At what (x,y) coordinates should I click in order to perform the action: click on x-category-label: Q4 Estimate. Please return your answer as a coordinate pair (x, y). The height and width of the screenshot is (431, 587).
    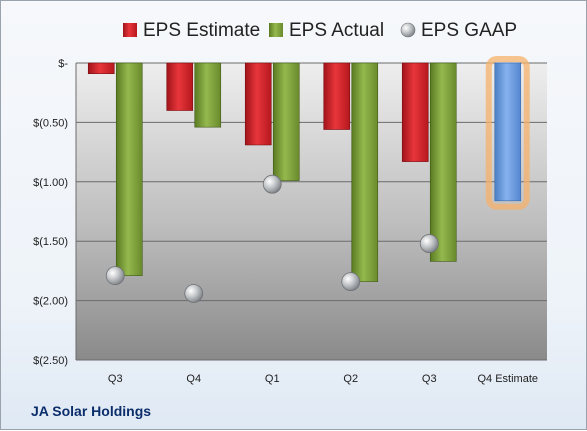
    Looking at the image, I should click on (507, 379).